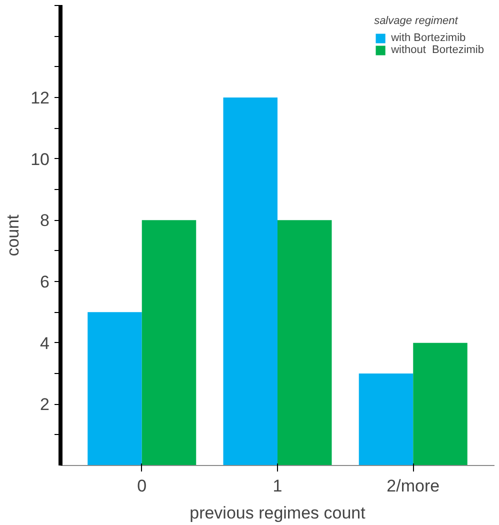 Image resolution: width=499 pixels, height=525 pixels. What do you see at coordinates (45, 343) in the screenshot?
I see `y-tick-label: 4` at bounding box center [45, 343].